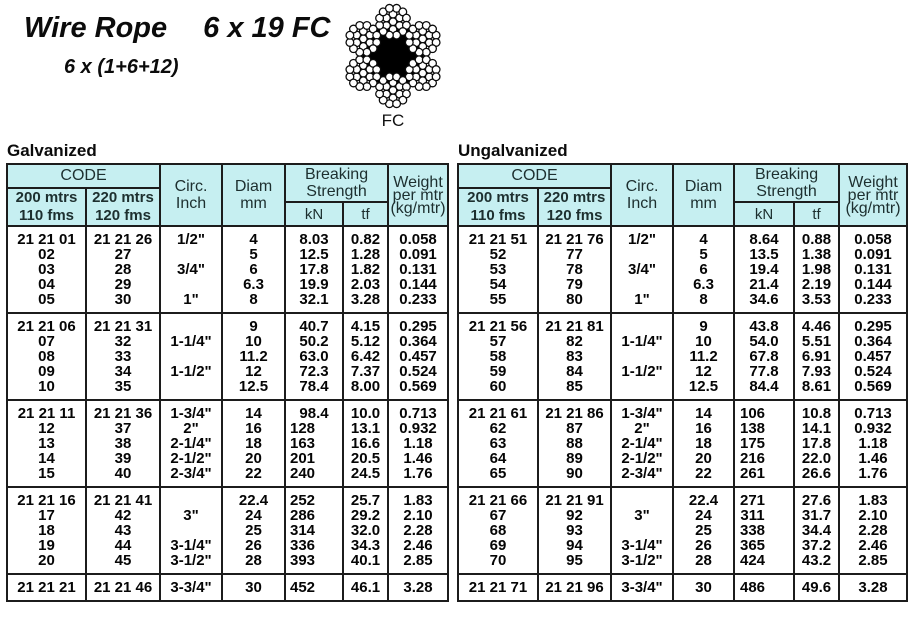 Image resolution: width=922 pixels, height=620 pixels. I want to click on circ-cell: 3", so click(642, 515).